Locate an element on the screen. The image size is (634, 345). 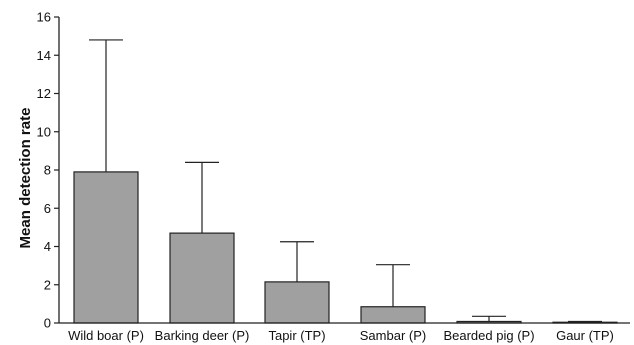
x-category-label: Tapir (TP) is located at coordinates (296, 335).